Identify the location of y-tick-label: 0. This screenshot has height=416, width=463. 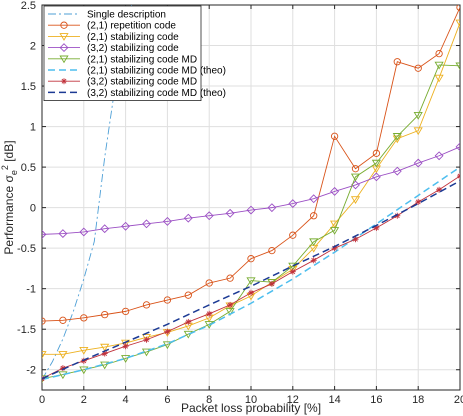
(33, 209).